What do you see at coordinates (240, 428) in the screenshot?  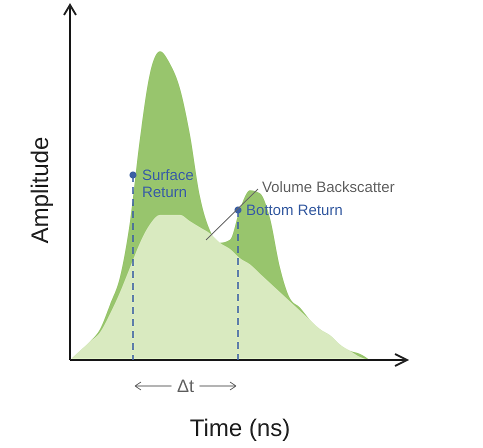 I see `x-axis-title: Time (ns)` at bounding box center [240, 428].